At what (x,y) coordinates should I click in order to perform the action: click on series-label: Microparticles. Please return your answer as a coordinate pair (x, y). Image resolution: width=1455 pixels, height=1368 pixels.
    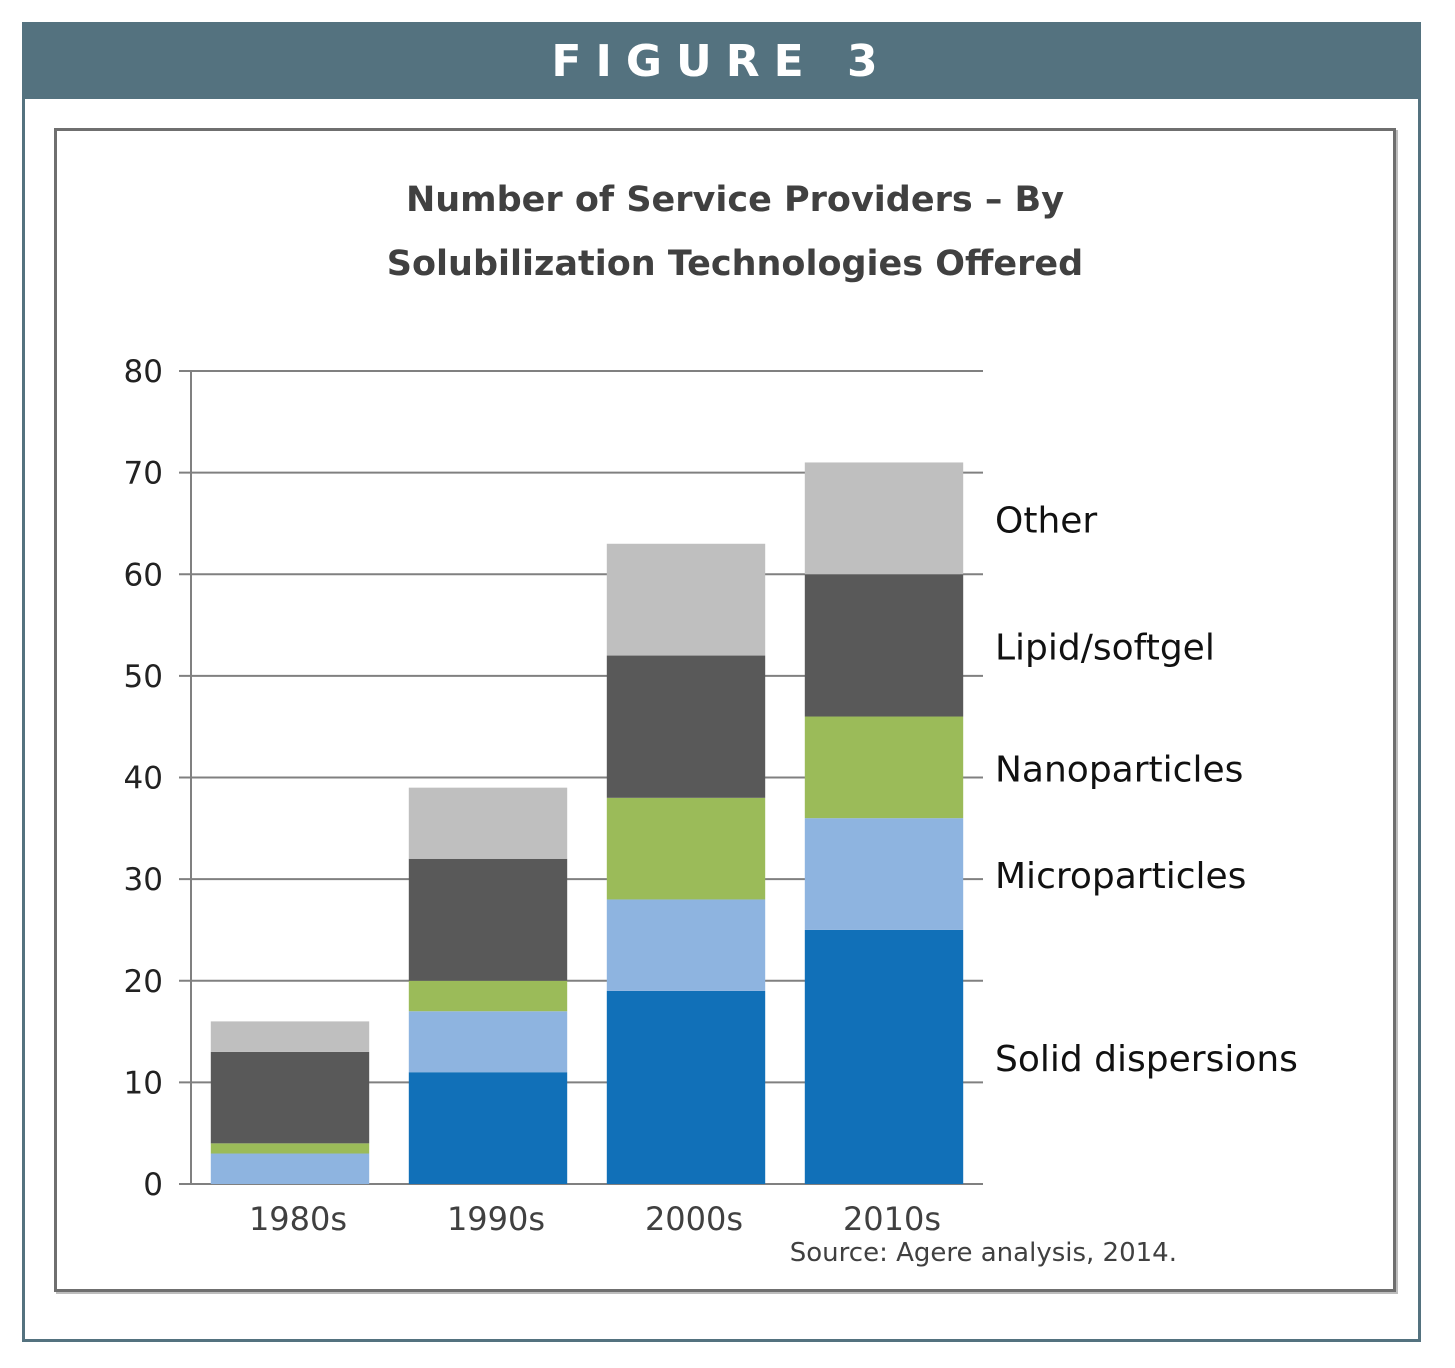
    Looking at the image, I should click on (1120, 876).